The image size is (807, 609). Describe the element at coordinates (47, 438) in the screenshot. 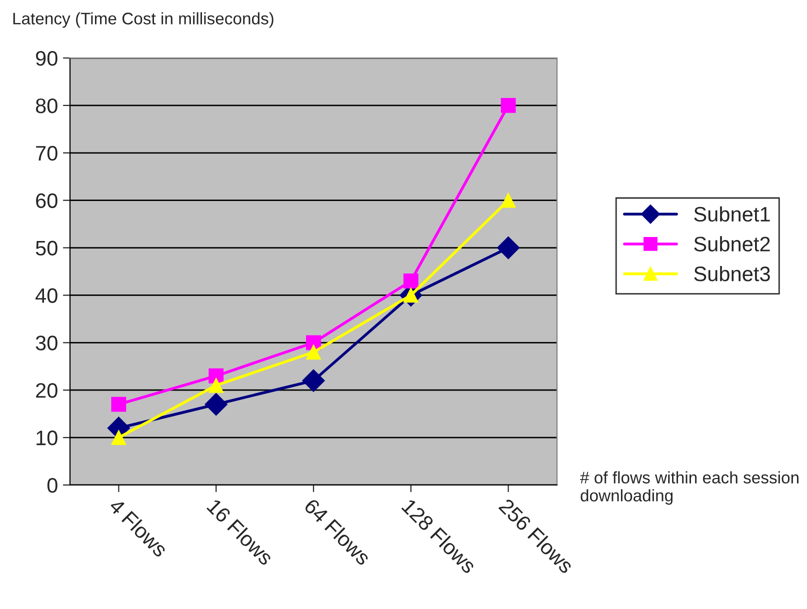

I see `y-tick-label: 10` at that location.